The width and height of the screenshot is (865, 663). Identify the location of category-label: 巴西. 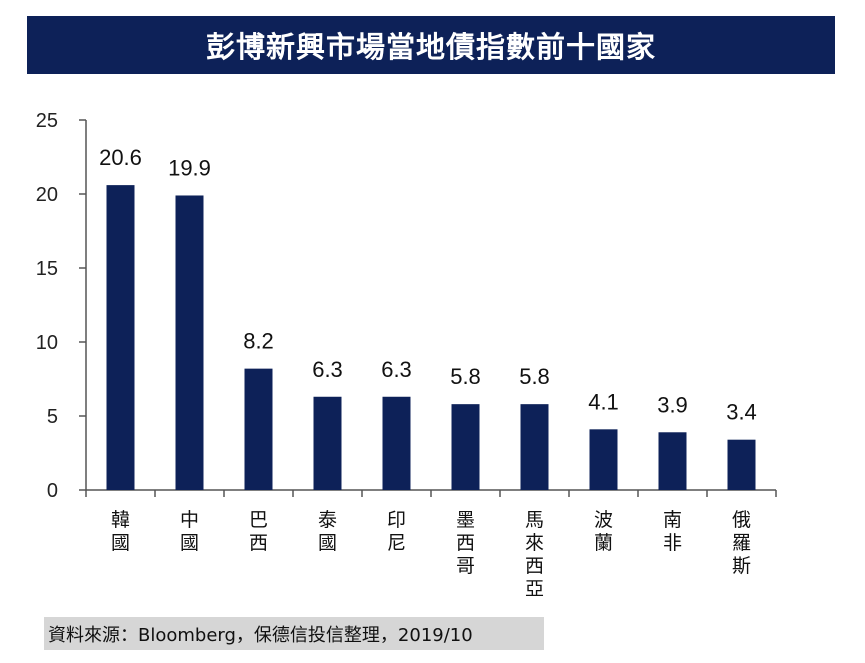
(258, 531).